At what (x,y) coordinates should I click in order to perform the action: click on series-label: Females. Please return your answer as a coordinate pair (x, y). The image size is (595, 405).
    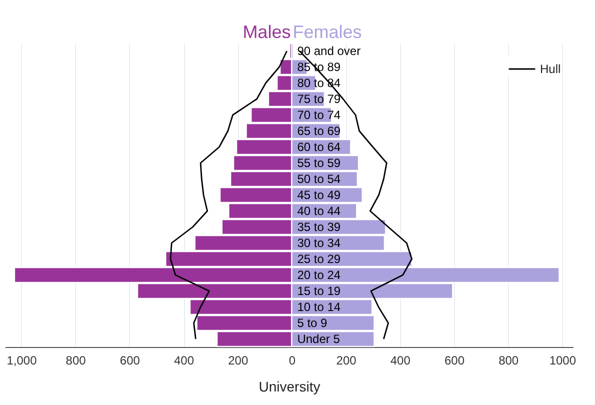
    Looking at the image, I should click on (327, 32).